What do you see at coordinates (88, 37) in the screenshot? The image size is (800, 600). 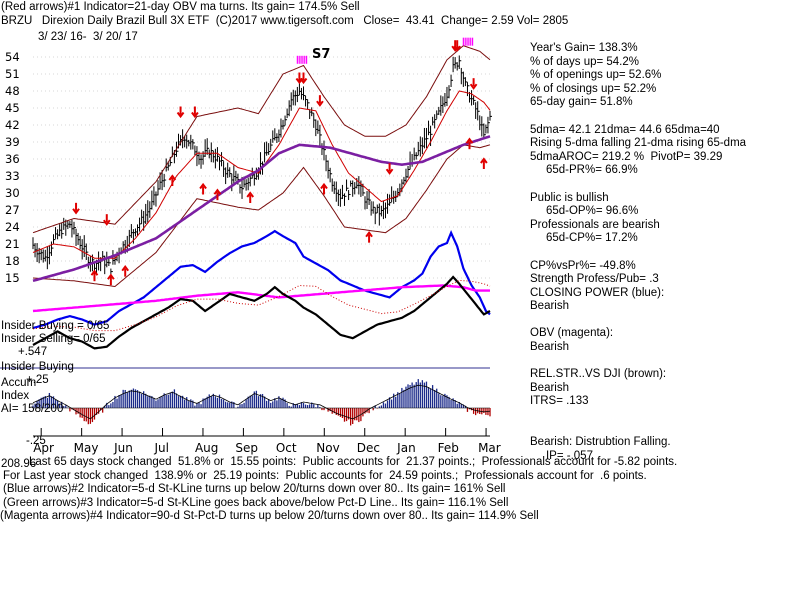 I see `date-range: 3/ 23/ 16- 3/ 20/ 17` at bounding box center [88, 37].